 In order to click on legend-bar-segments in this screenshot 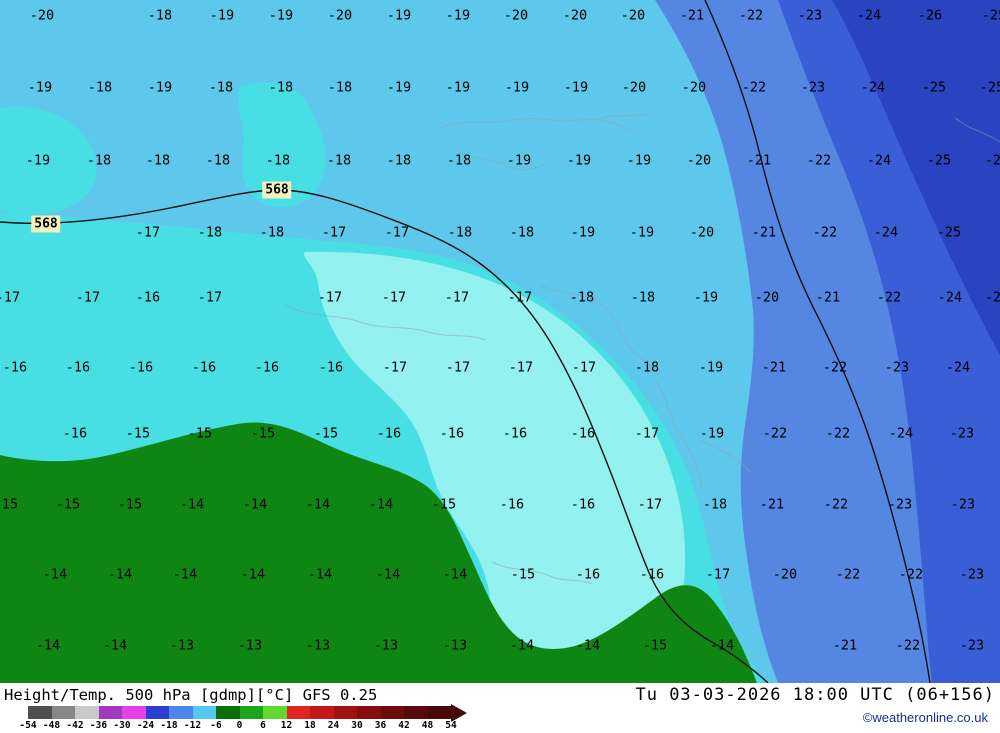, I will do `click(239, 712)`.